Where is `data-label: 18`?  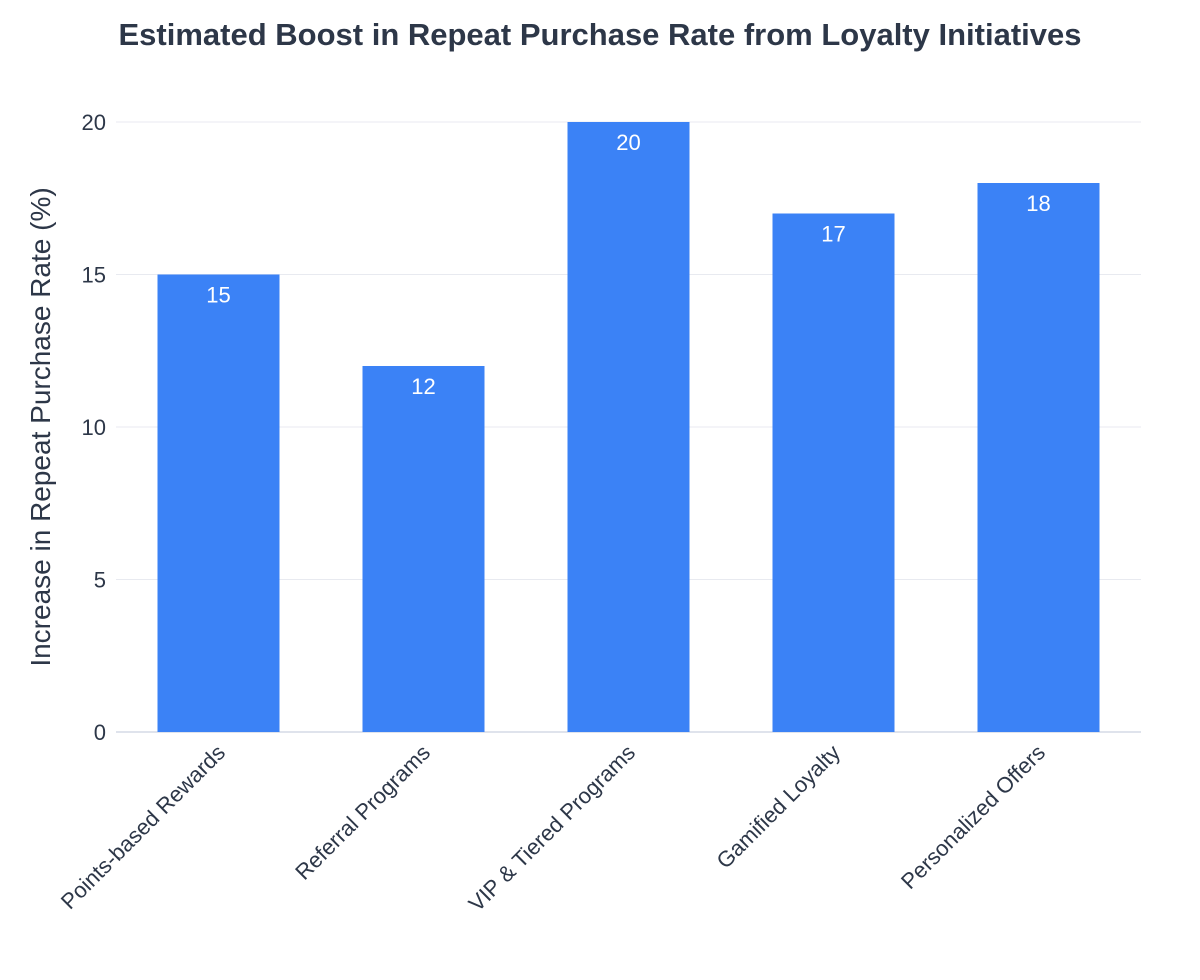 data-label: 18 is located at coordinates (1038, 203).